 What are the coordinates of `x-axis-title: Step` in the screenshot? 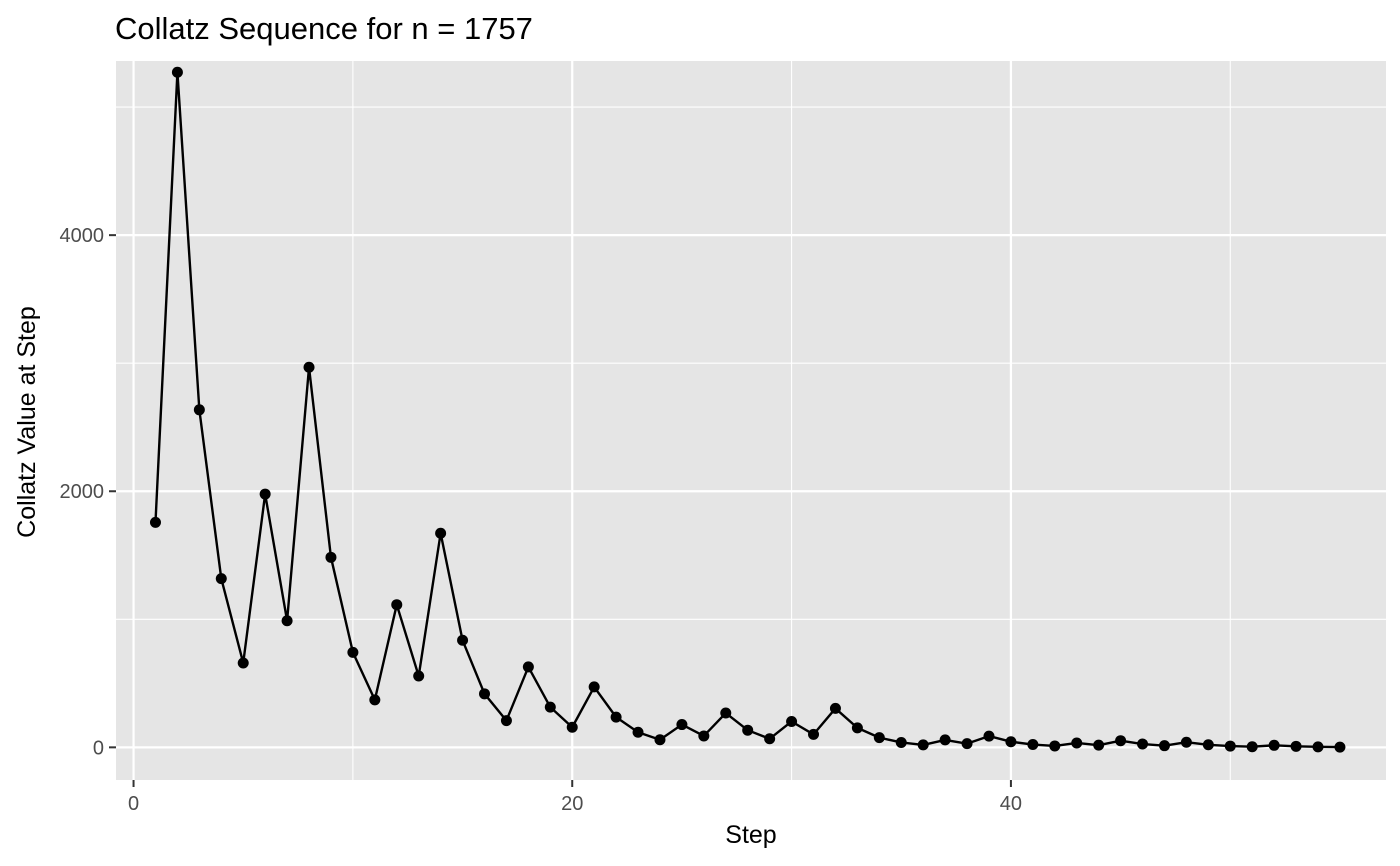 It's located at (750, 835).